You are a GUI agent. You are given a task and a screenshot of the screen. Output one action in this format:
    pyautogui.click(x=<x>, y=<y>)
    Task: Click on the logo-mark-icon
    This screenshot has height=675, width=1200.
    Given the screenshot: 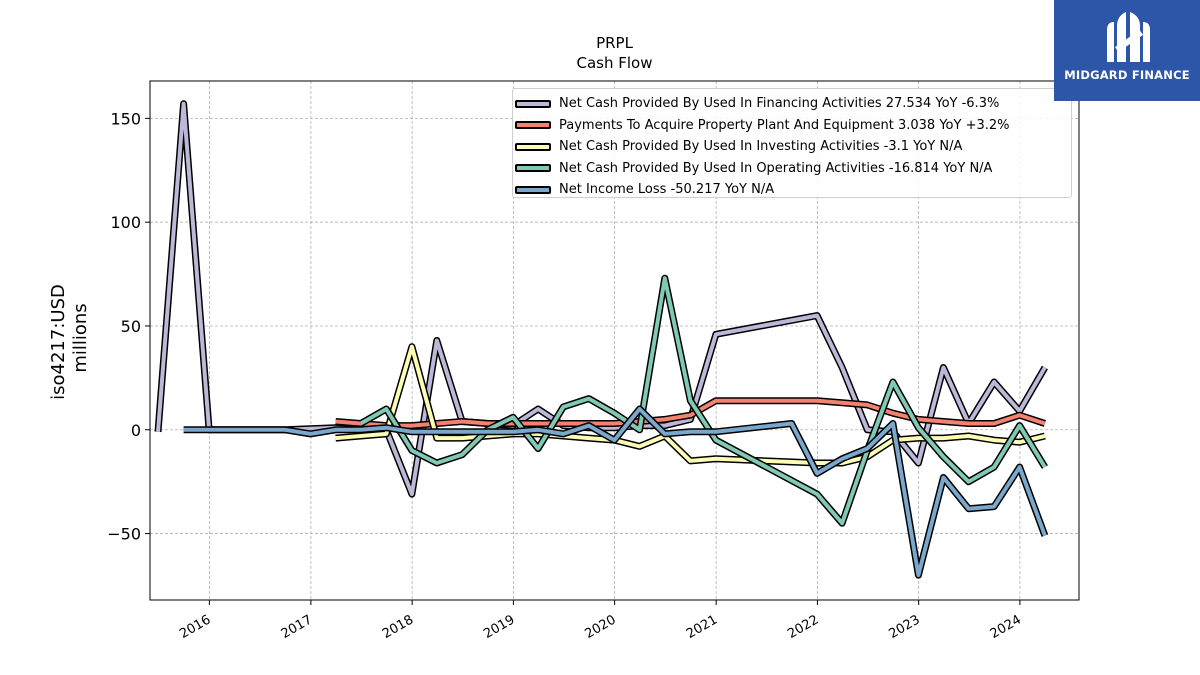 What is the action you would take?
    pyautogui.click(x=1128, y=37)
    